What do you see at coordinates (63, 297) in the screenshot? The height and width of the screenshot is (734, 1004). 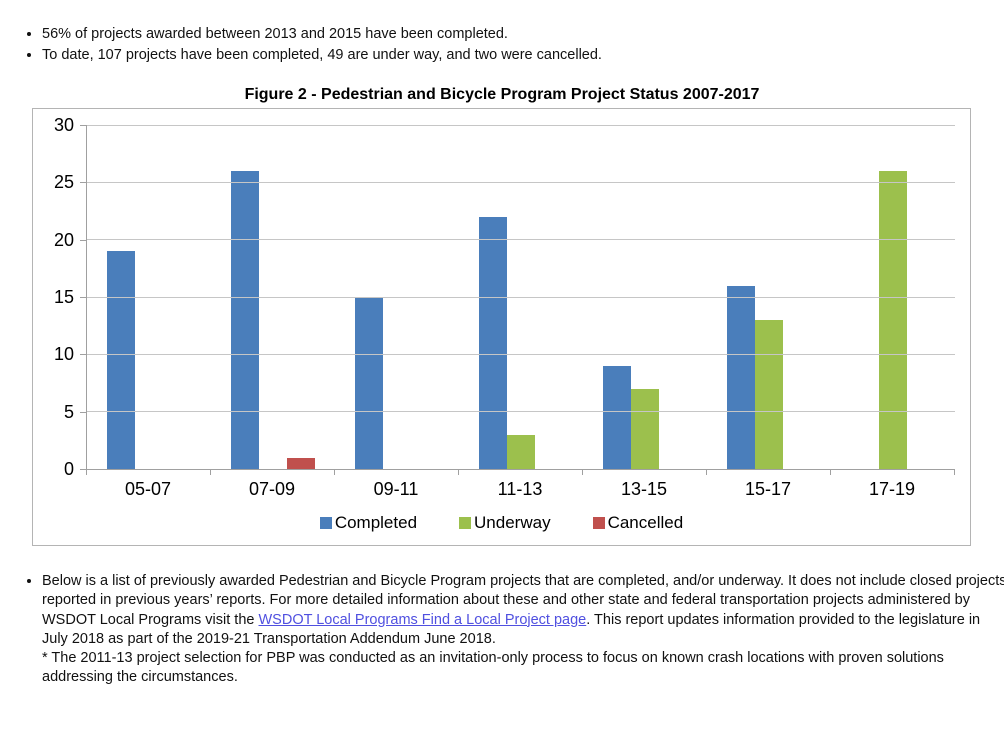 I see `y-axis-tick-label: 15` at bounding box center [63, 297].